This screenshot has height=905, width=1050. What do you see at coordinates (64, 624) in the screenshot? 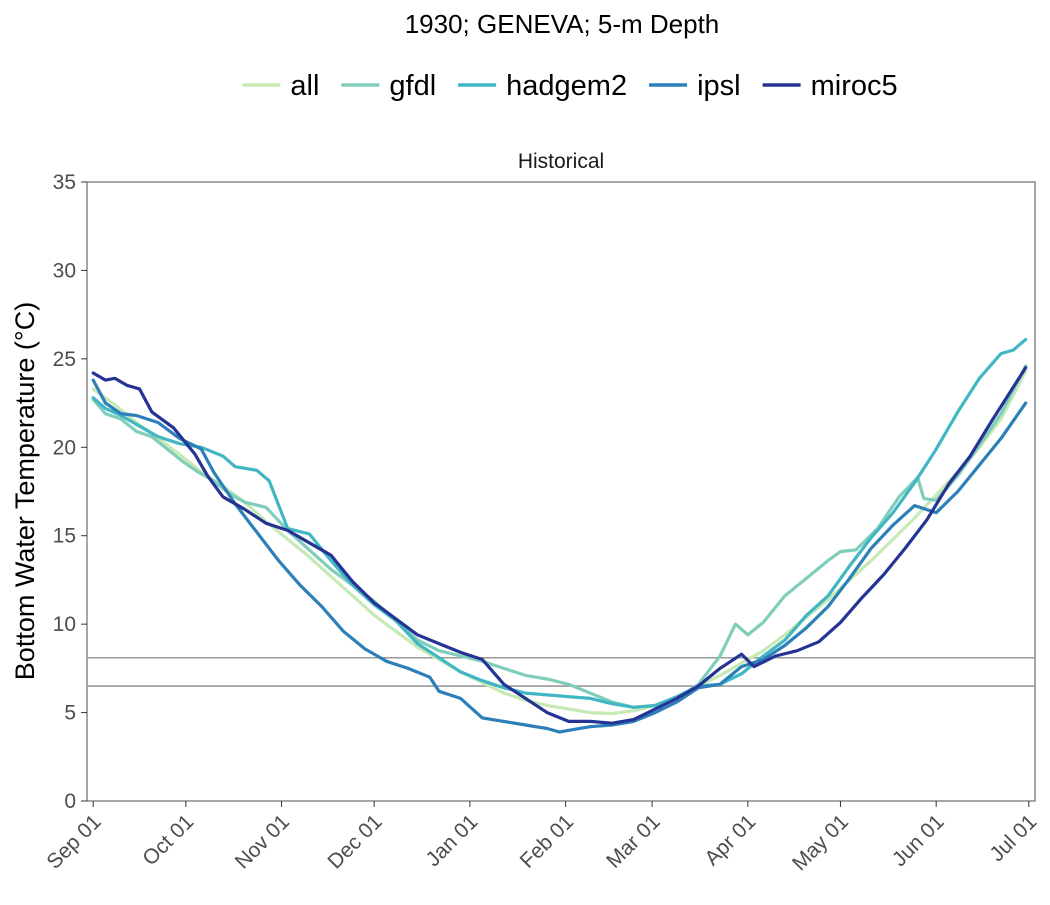
I see `y-tick-label-2: 10` at bounding box center [64, 624].